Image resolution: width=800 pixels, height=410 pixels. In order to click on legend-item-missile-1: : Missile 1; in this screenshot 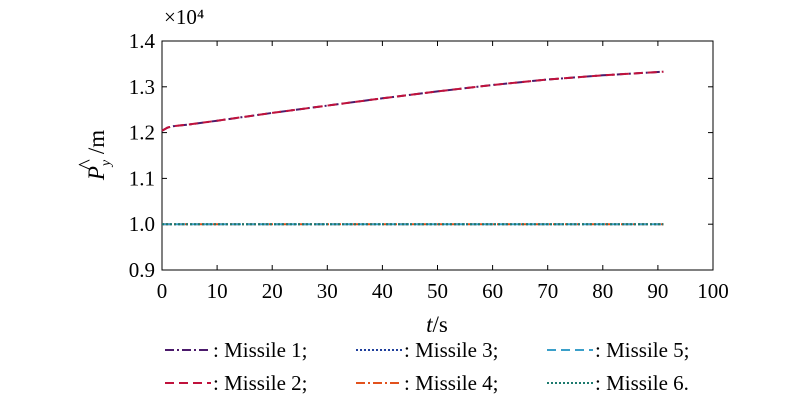, I will do `click(236, 350)`.